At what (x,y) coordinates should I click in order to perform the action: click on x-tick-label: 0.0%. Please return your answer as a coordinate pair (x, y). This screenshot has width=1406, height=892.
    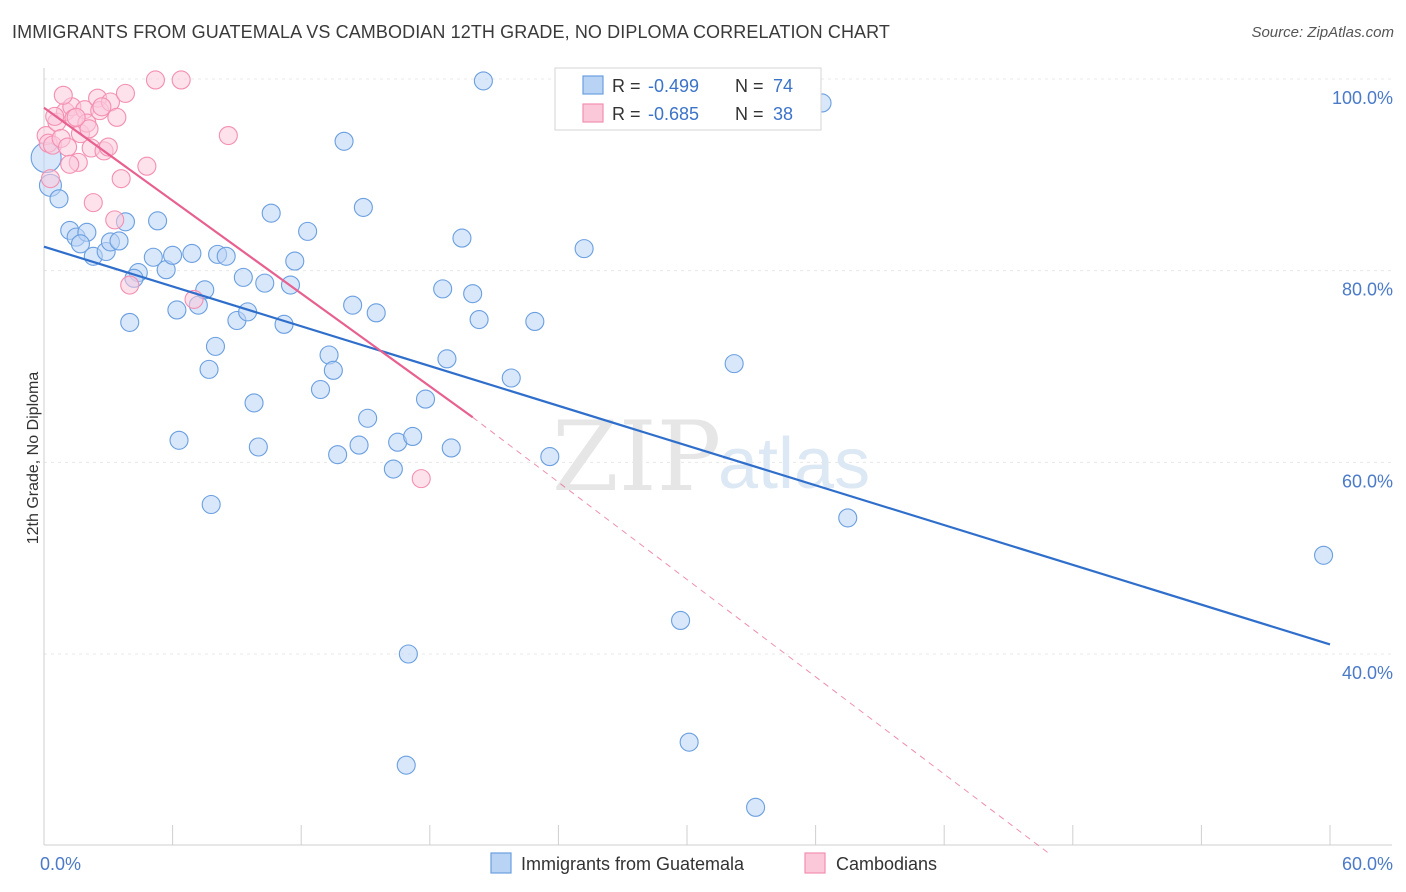
    Looking at the image, I should click on (60, 864).